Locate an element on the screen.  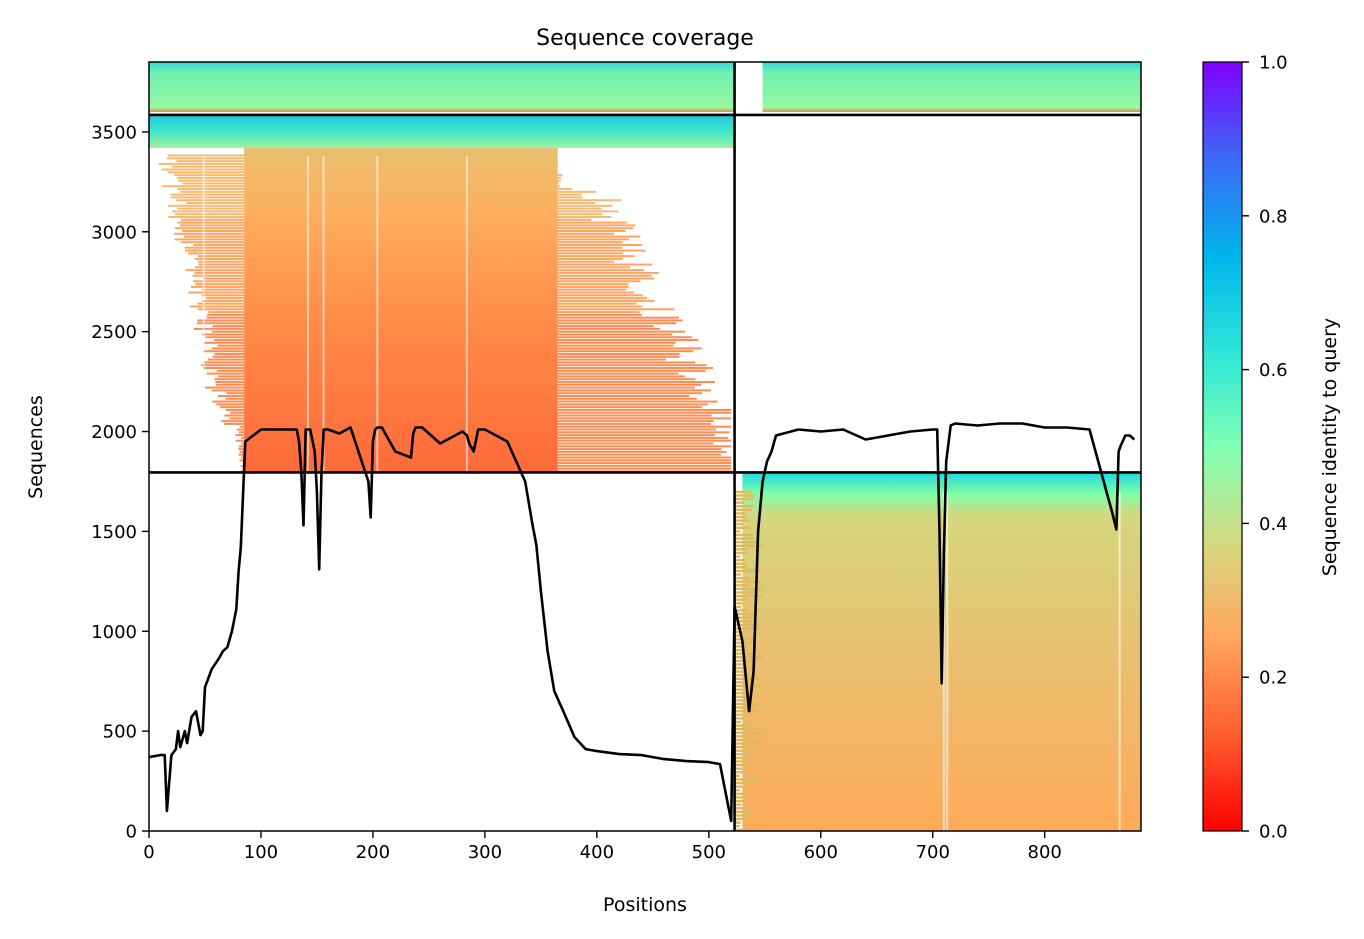
x-axis-label: Positions is located at coordinates (645, 905).